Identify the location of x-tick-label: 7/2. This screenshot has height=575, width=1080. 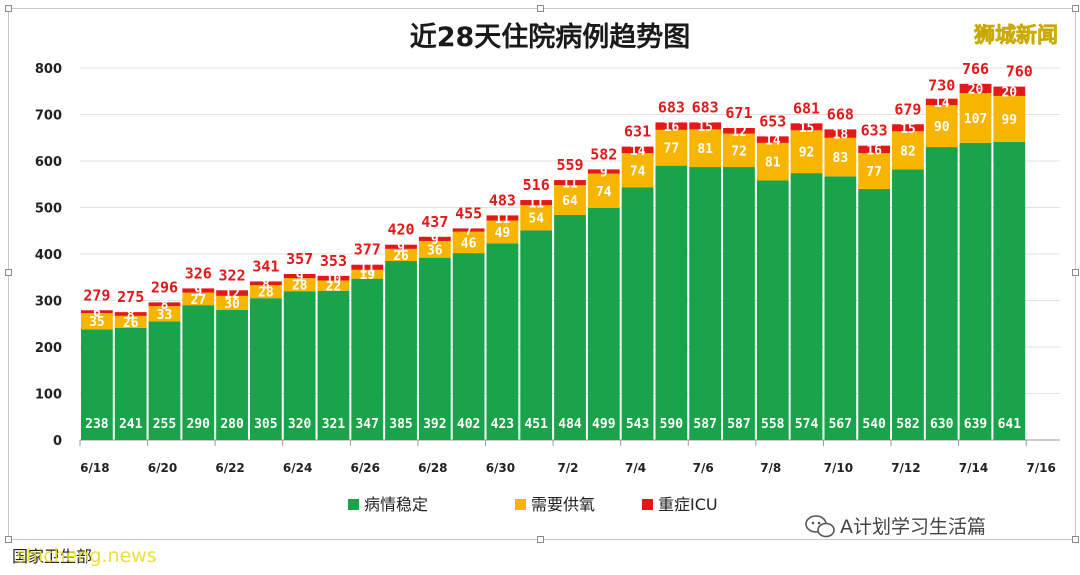
(567, 468).